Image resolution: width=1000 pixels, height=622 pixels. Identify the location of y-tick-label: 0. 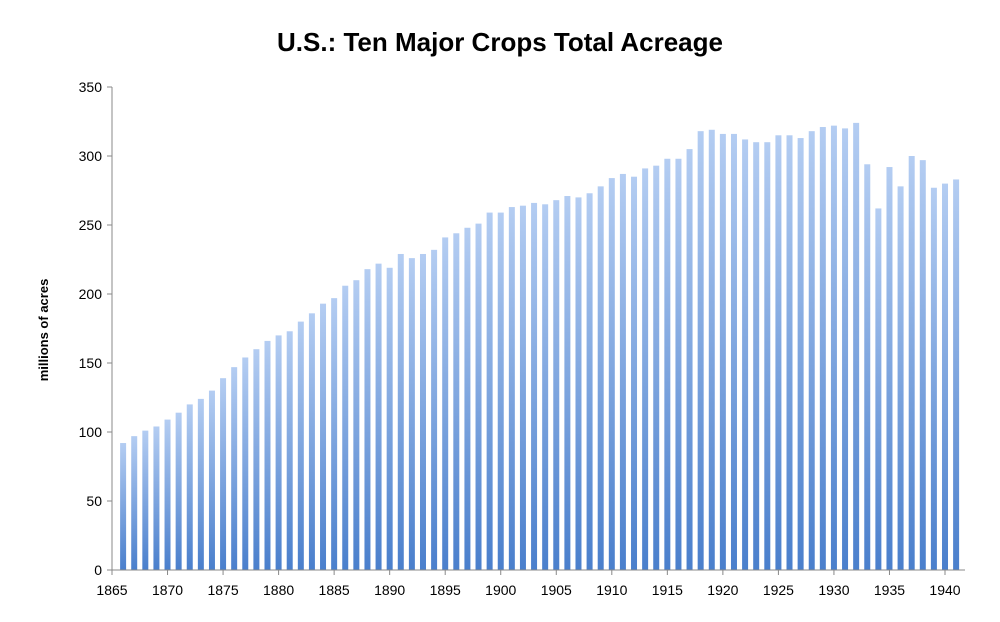
(98, 570).